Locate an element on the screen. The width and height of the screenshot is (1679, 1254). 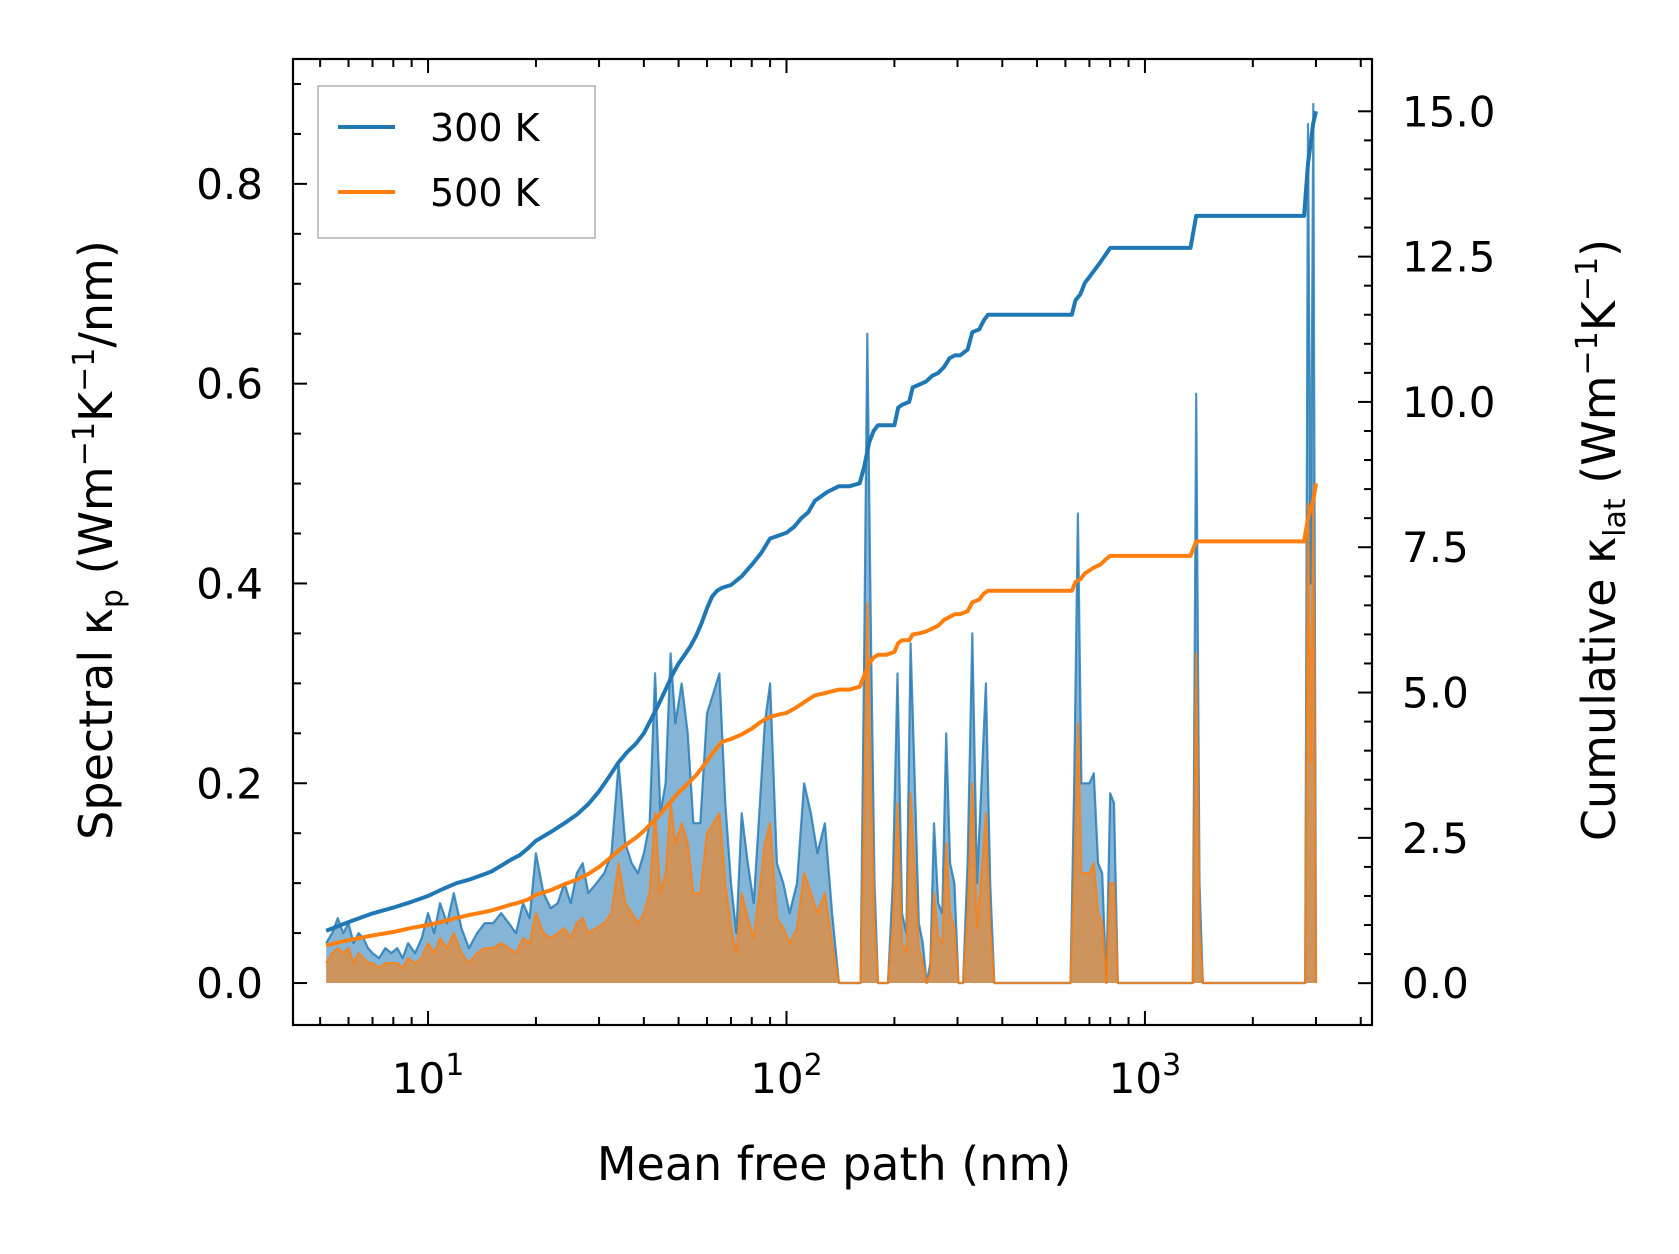
y-axis-right-title: Cumulative κlat (Wm−1K−1) is located at coordinates (1601, 540).